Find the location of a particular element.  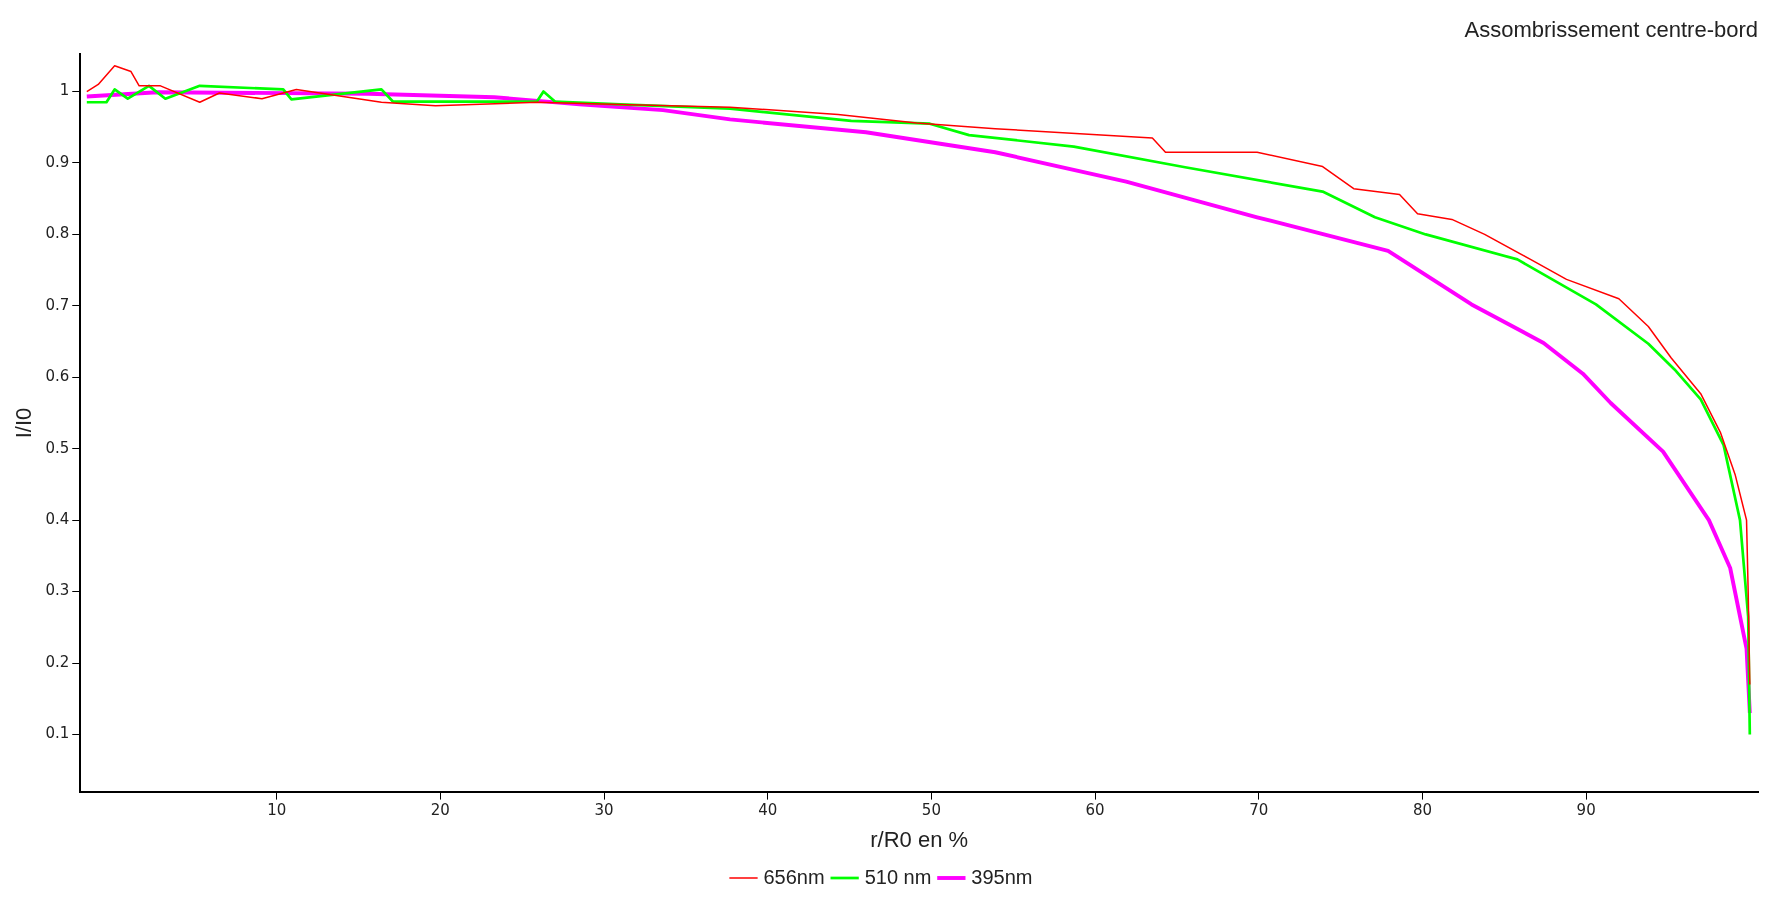

y-tick-label: 0.7 is located at coordinates (57, 304).